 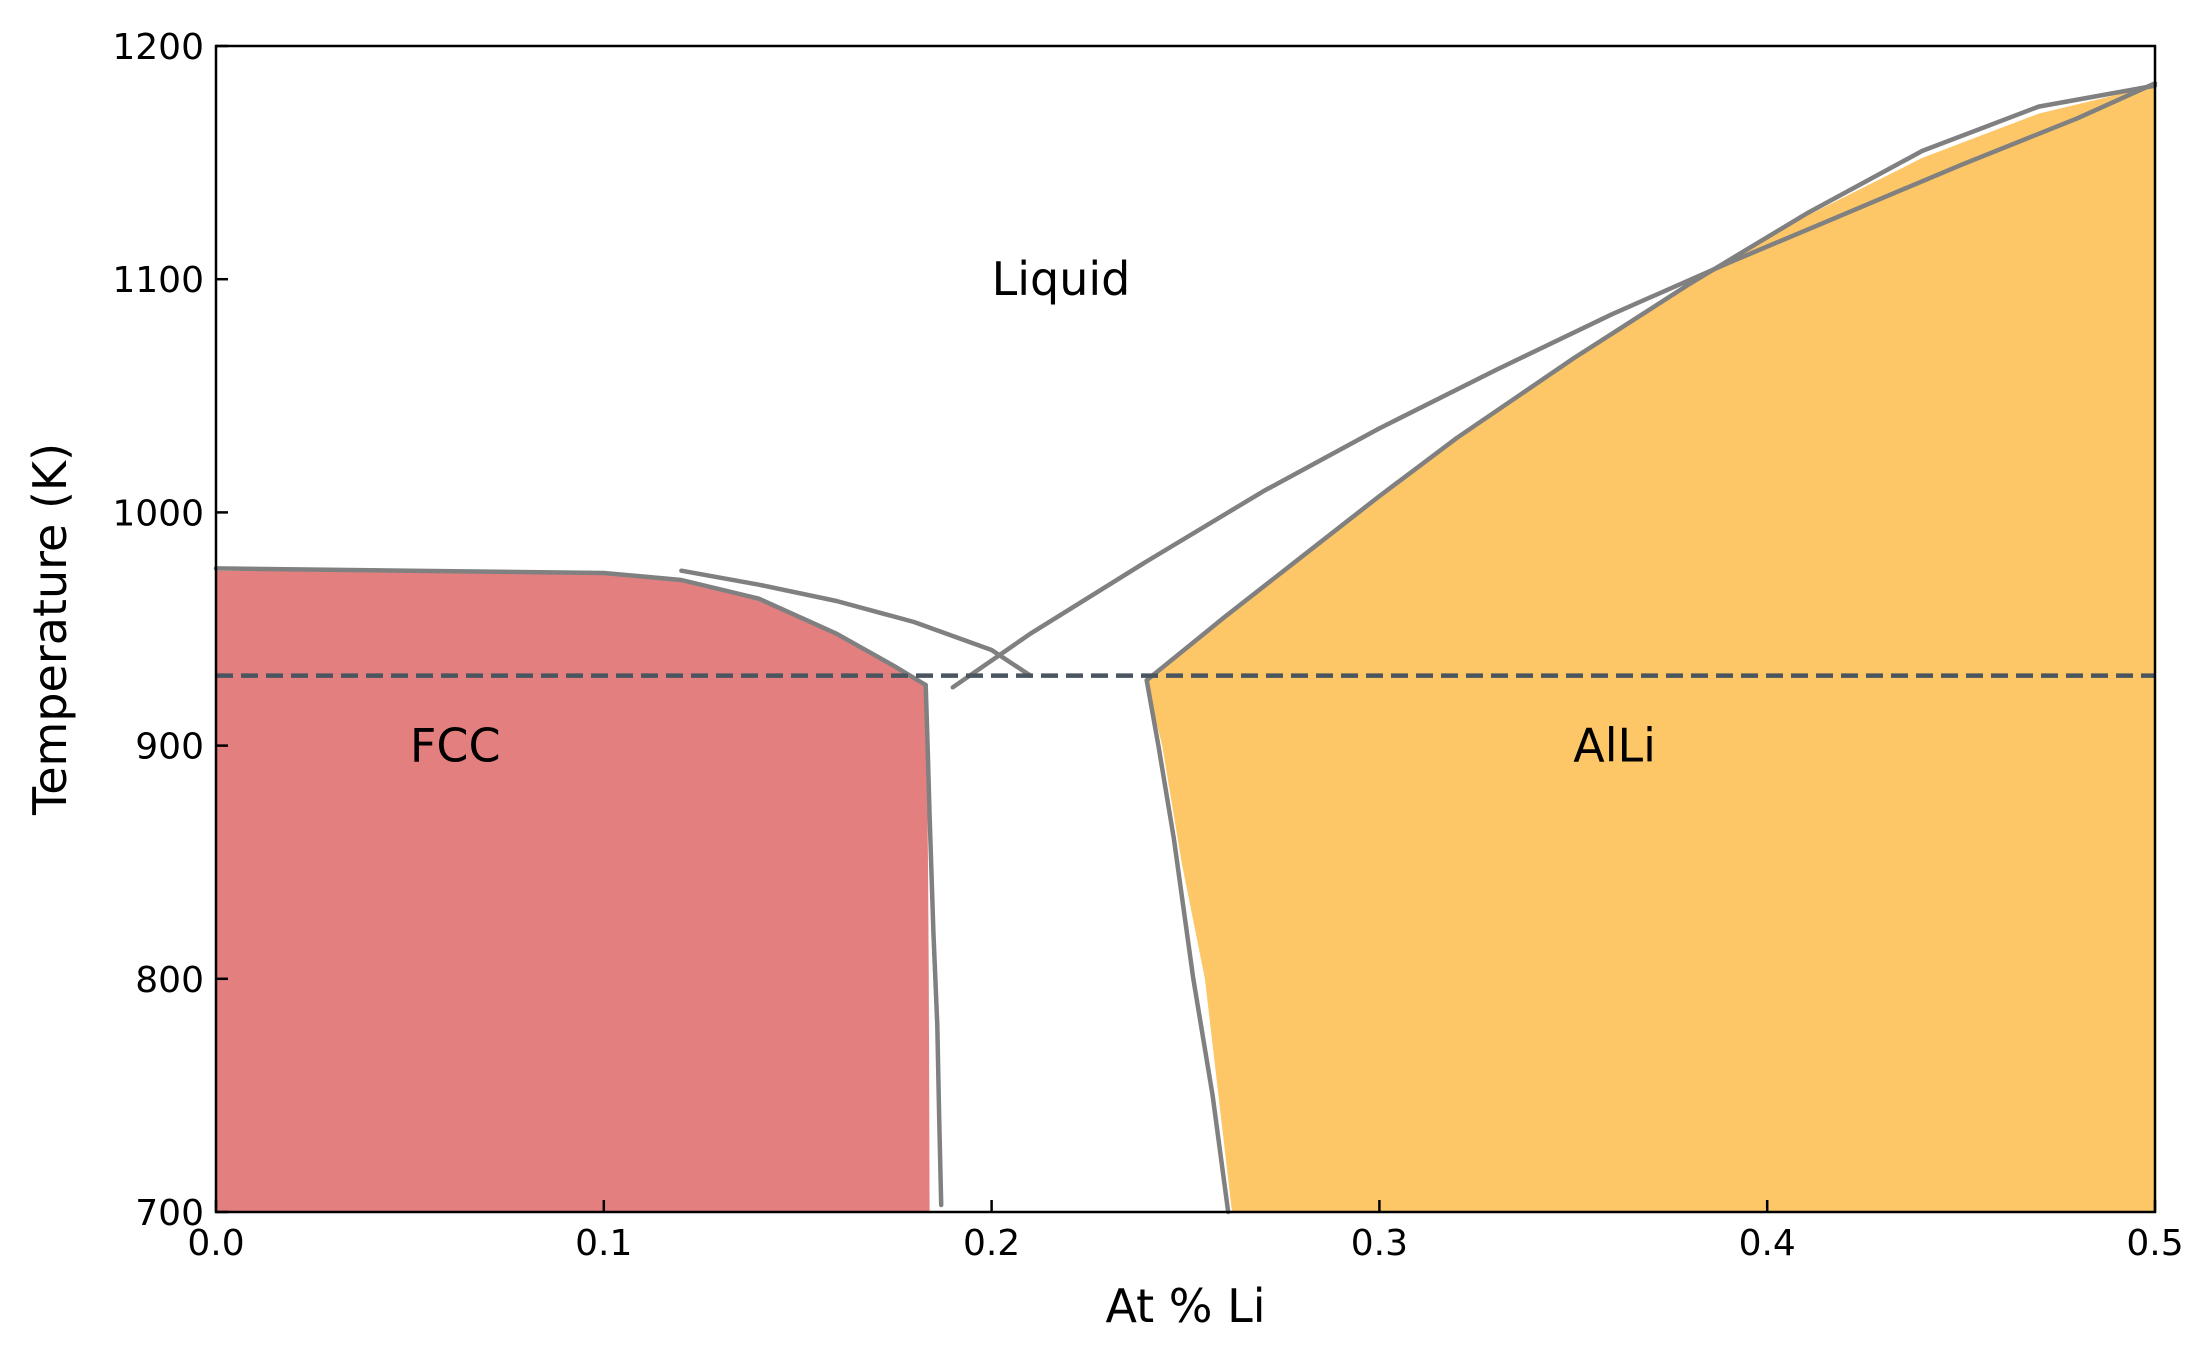 What do you see at coordinates (158, 280) in the screenshot?
I see `y-tick-label: 1100` at bounding box center [158, 280].